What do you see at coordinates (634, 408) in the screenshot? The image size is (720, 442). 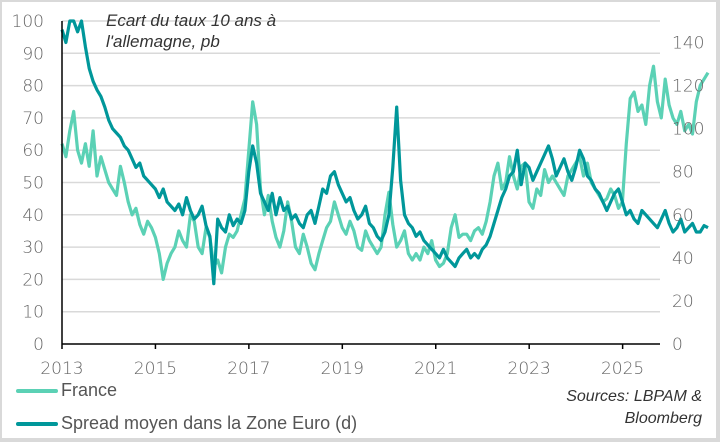 I see `sources-note: Sources: LBPAM & Bloomberg` at bounding box center [634, 408].